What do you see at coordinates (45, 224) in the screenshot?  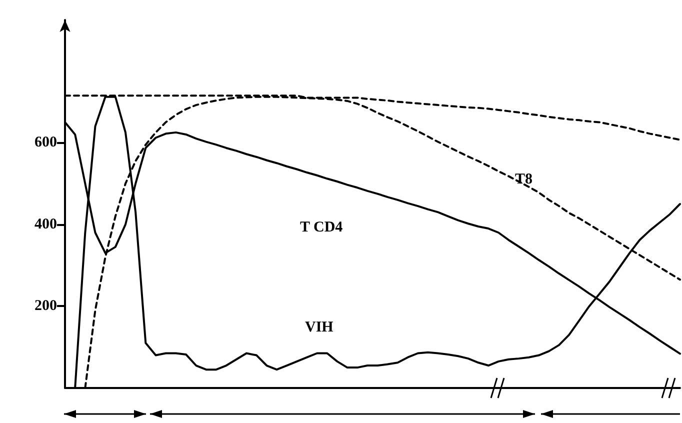 I see `y-tick-label: 400` at bounding box center [45, 224].